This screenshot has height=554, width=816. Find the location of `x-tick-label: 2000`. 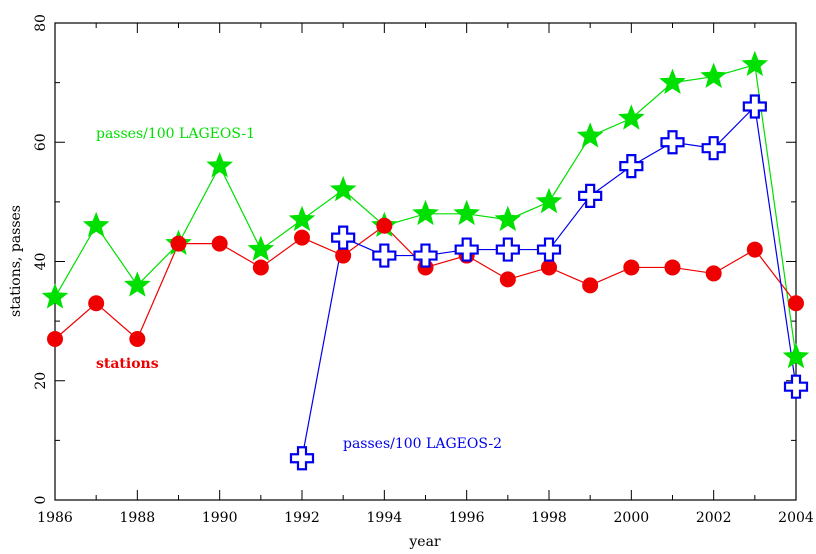

x-tick-label: 2000 is located at coordinates (632, 518).